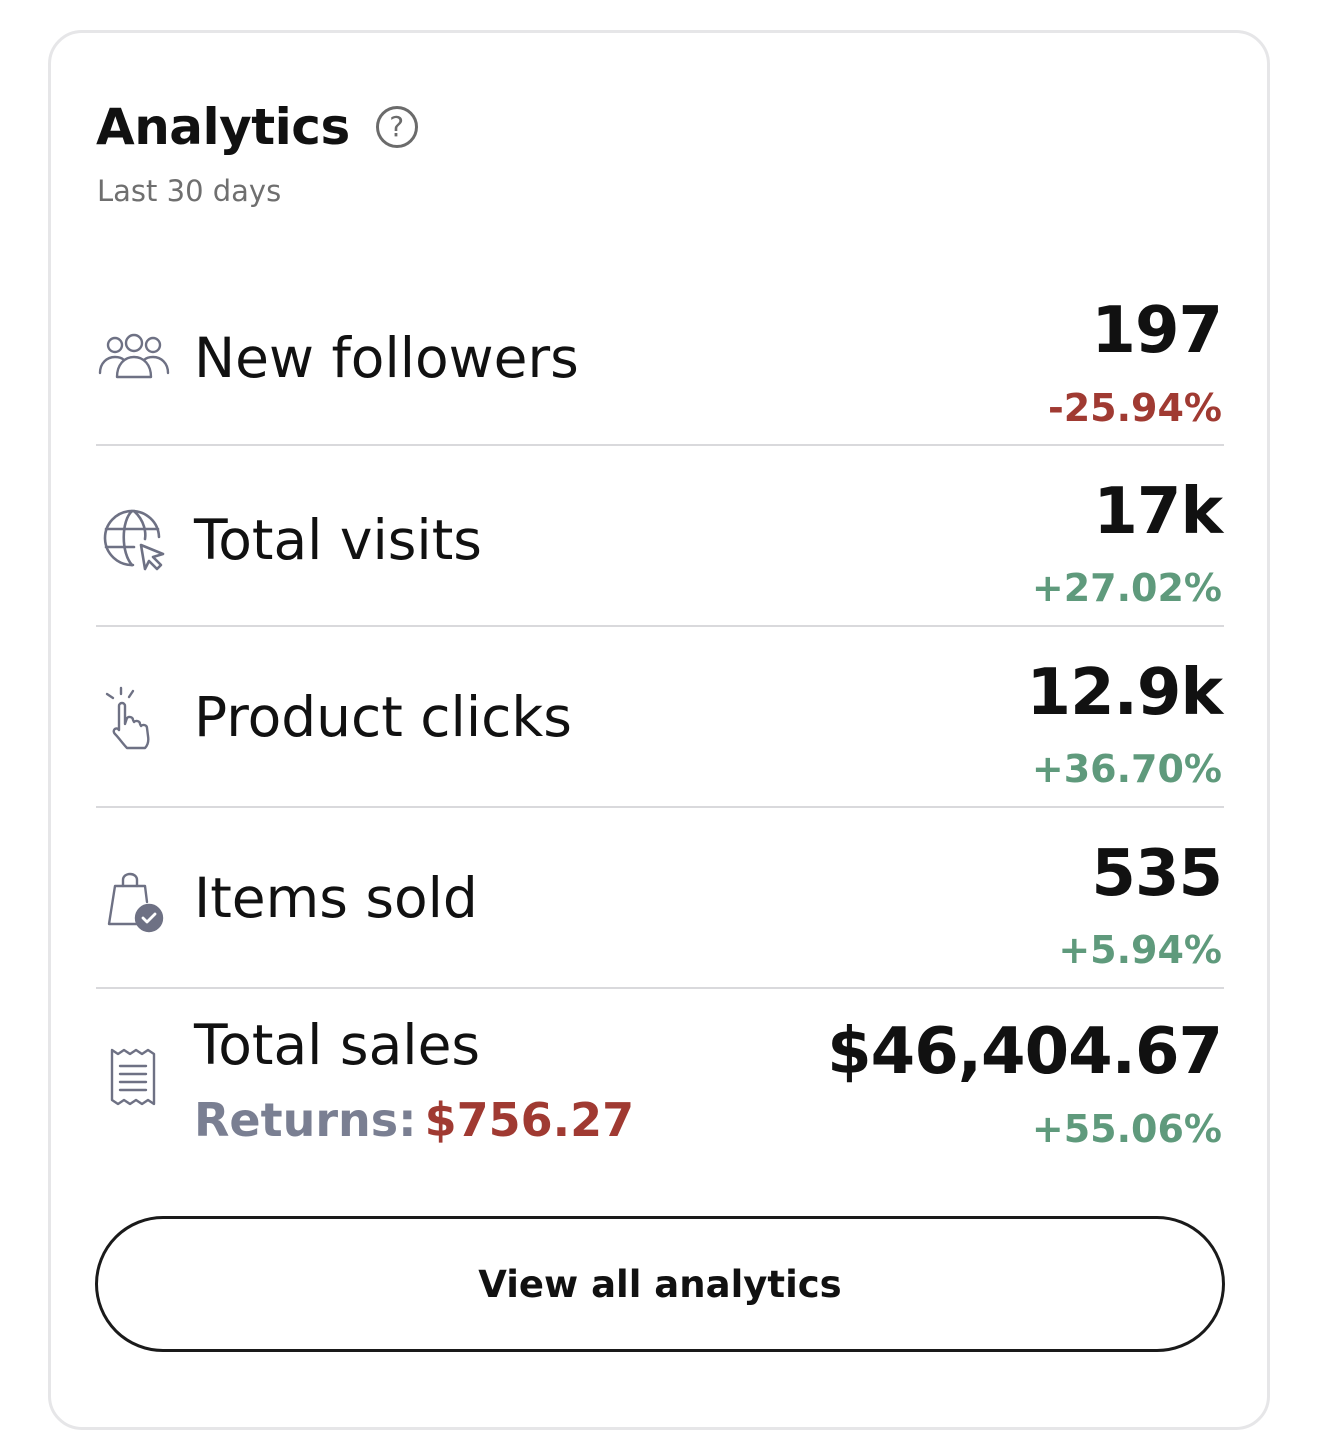 This screenshot has width=1320, height=1430. I want to click on view-all-analytics-button: View all analytics, so click(660, 1284).